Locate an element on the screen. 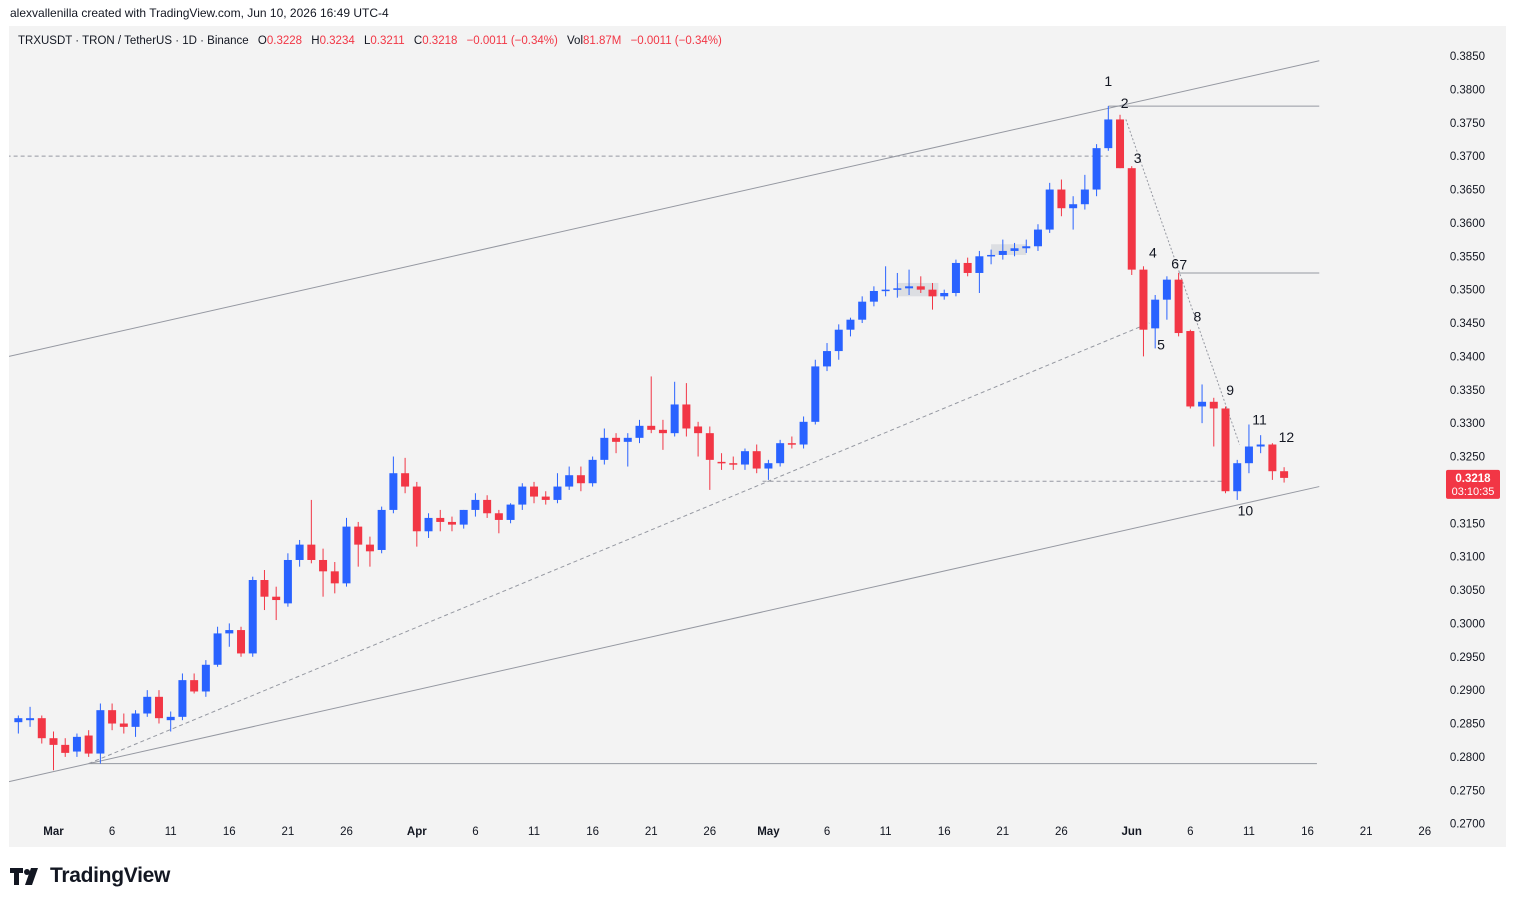 Image resolution: width=1515 pixels, height=906 pixels. x-tick-label-0: Mar is located at coordinates (53, 832).